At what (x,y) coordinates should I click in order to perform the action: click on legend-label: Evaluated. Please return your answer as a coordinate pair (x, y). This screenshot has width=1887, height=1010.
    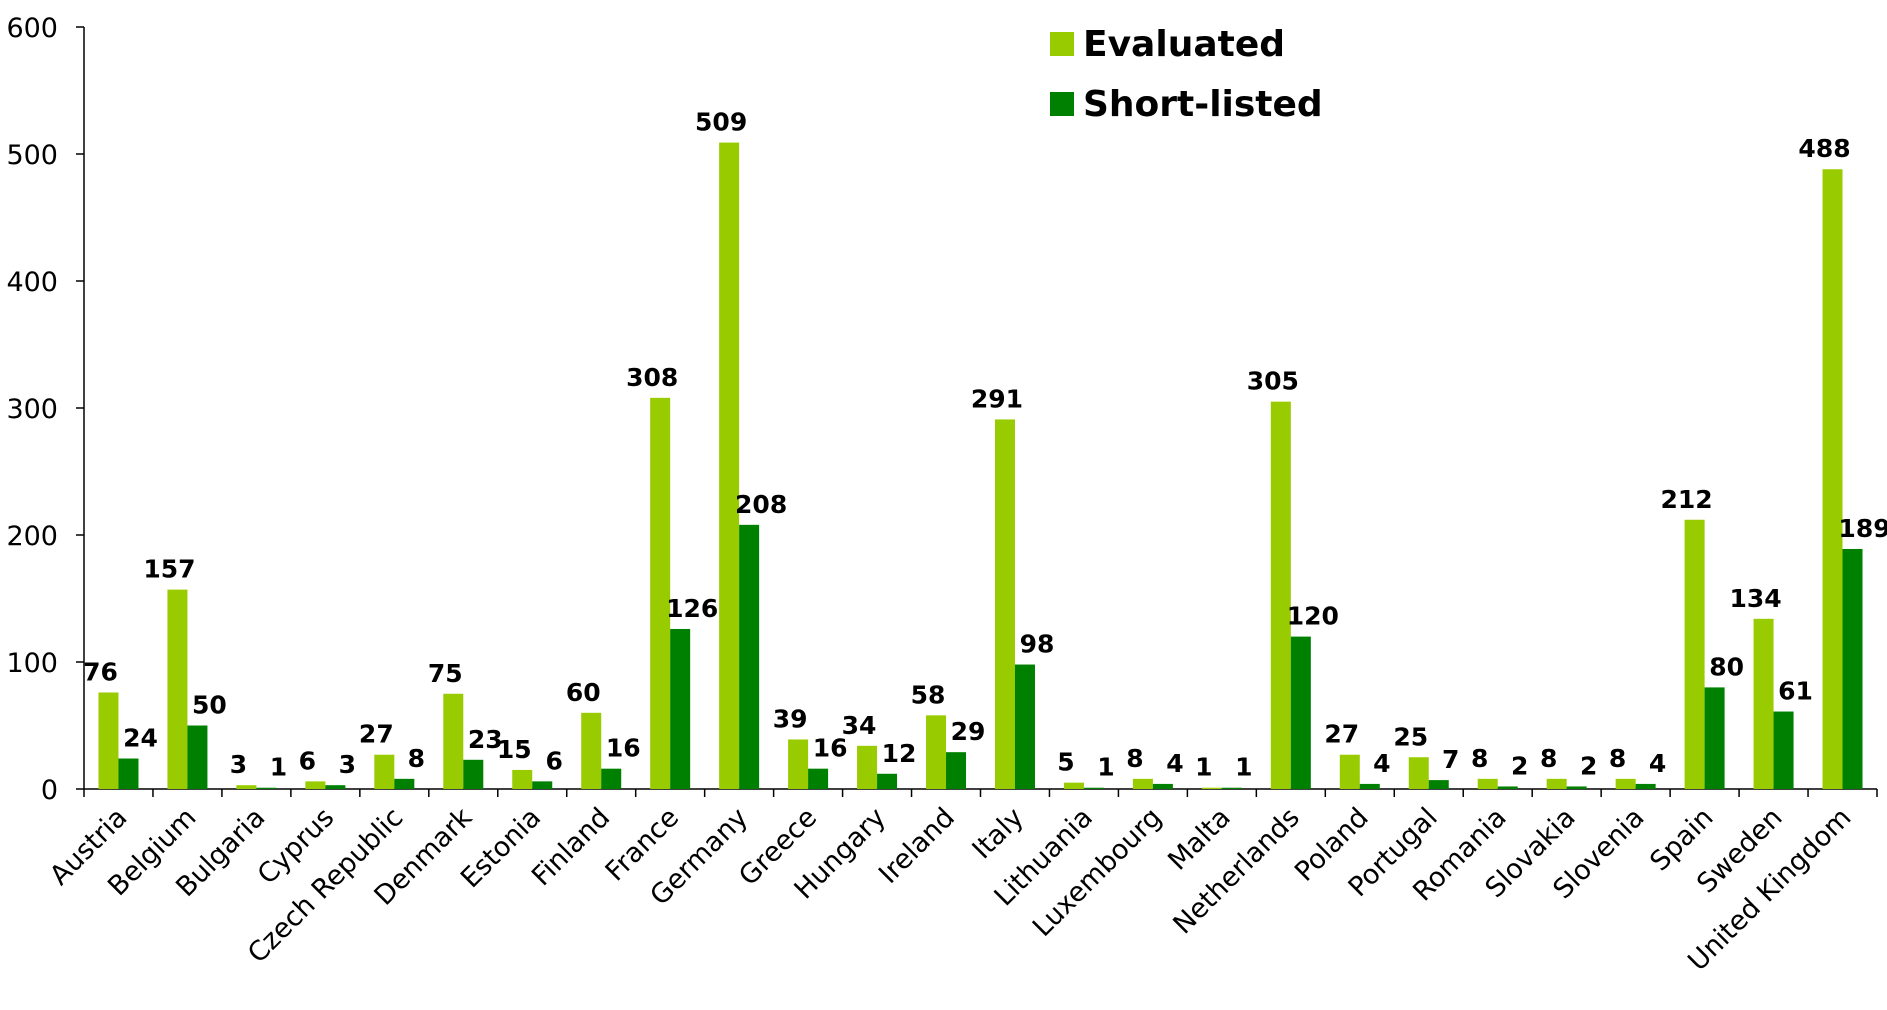
    Looking at the image, I should click on (1184, 44).